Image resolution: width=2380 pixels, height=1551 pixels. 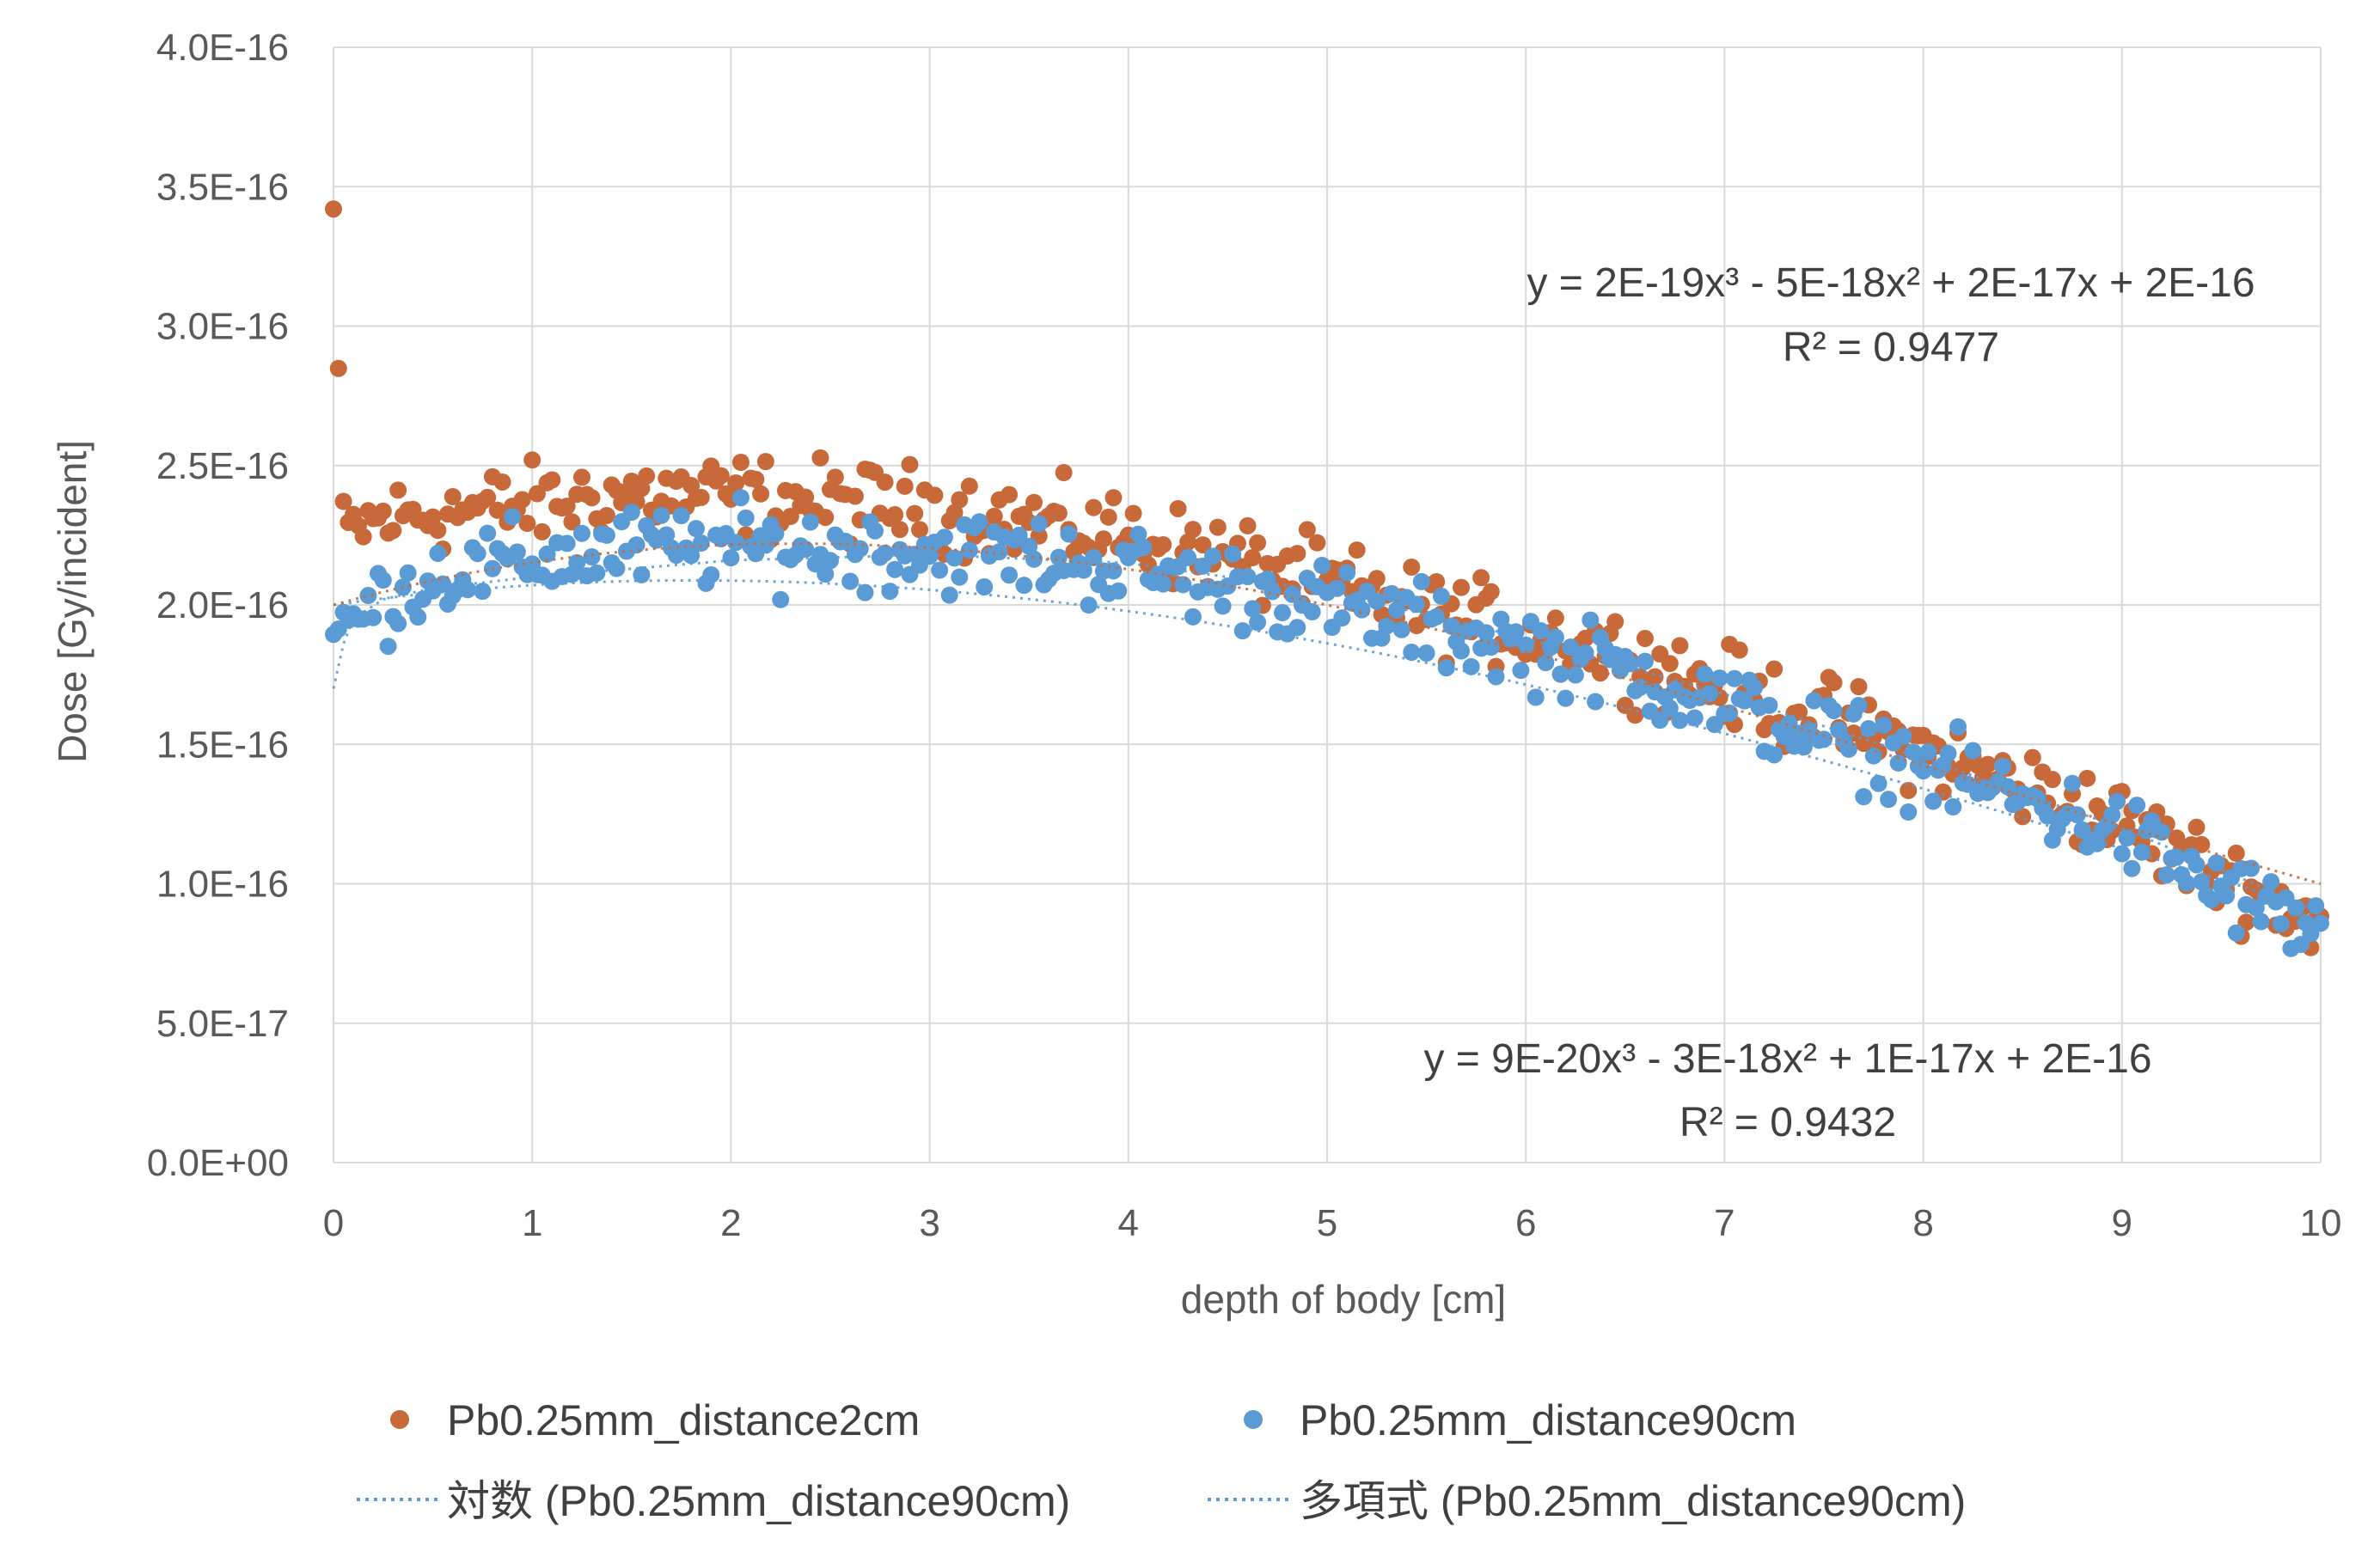 I want to click on y-tick-label: 1.0E-16, so click(x=223, y=885).